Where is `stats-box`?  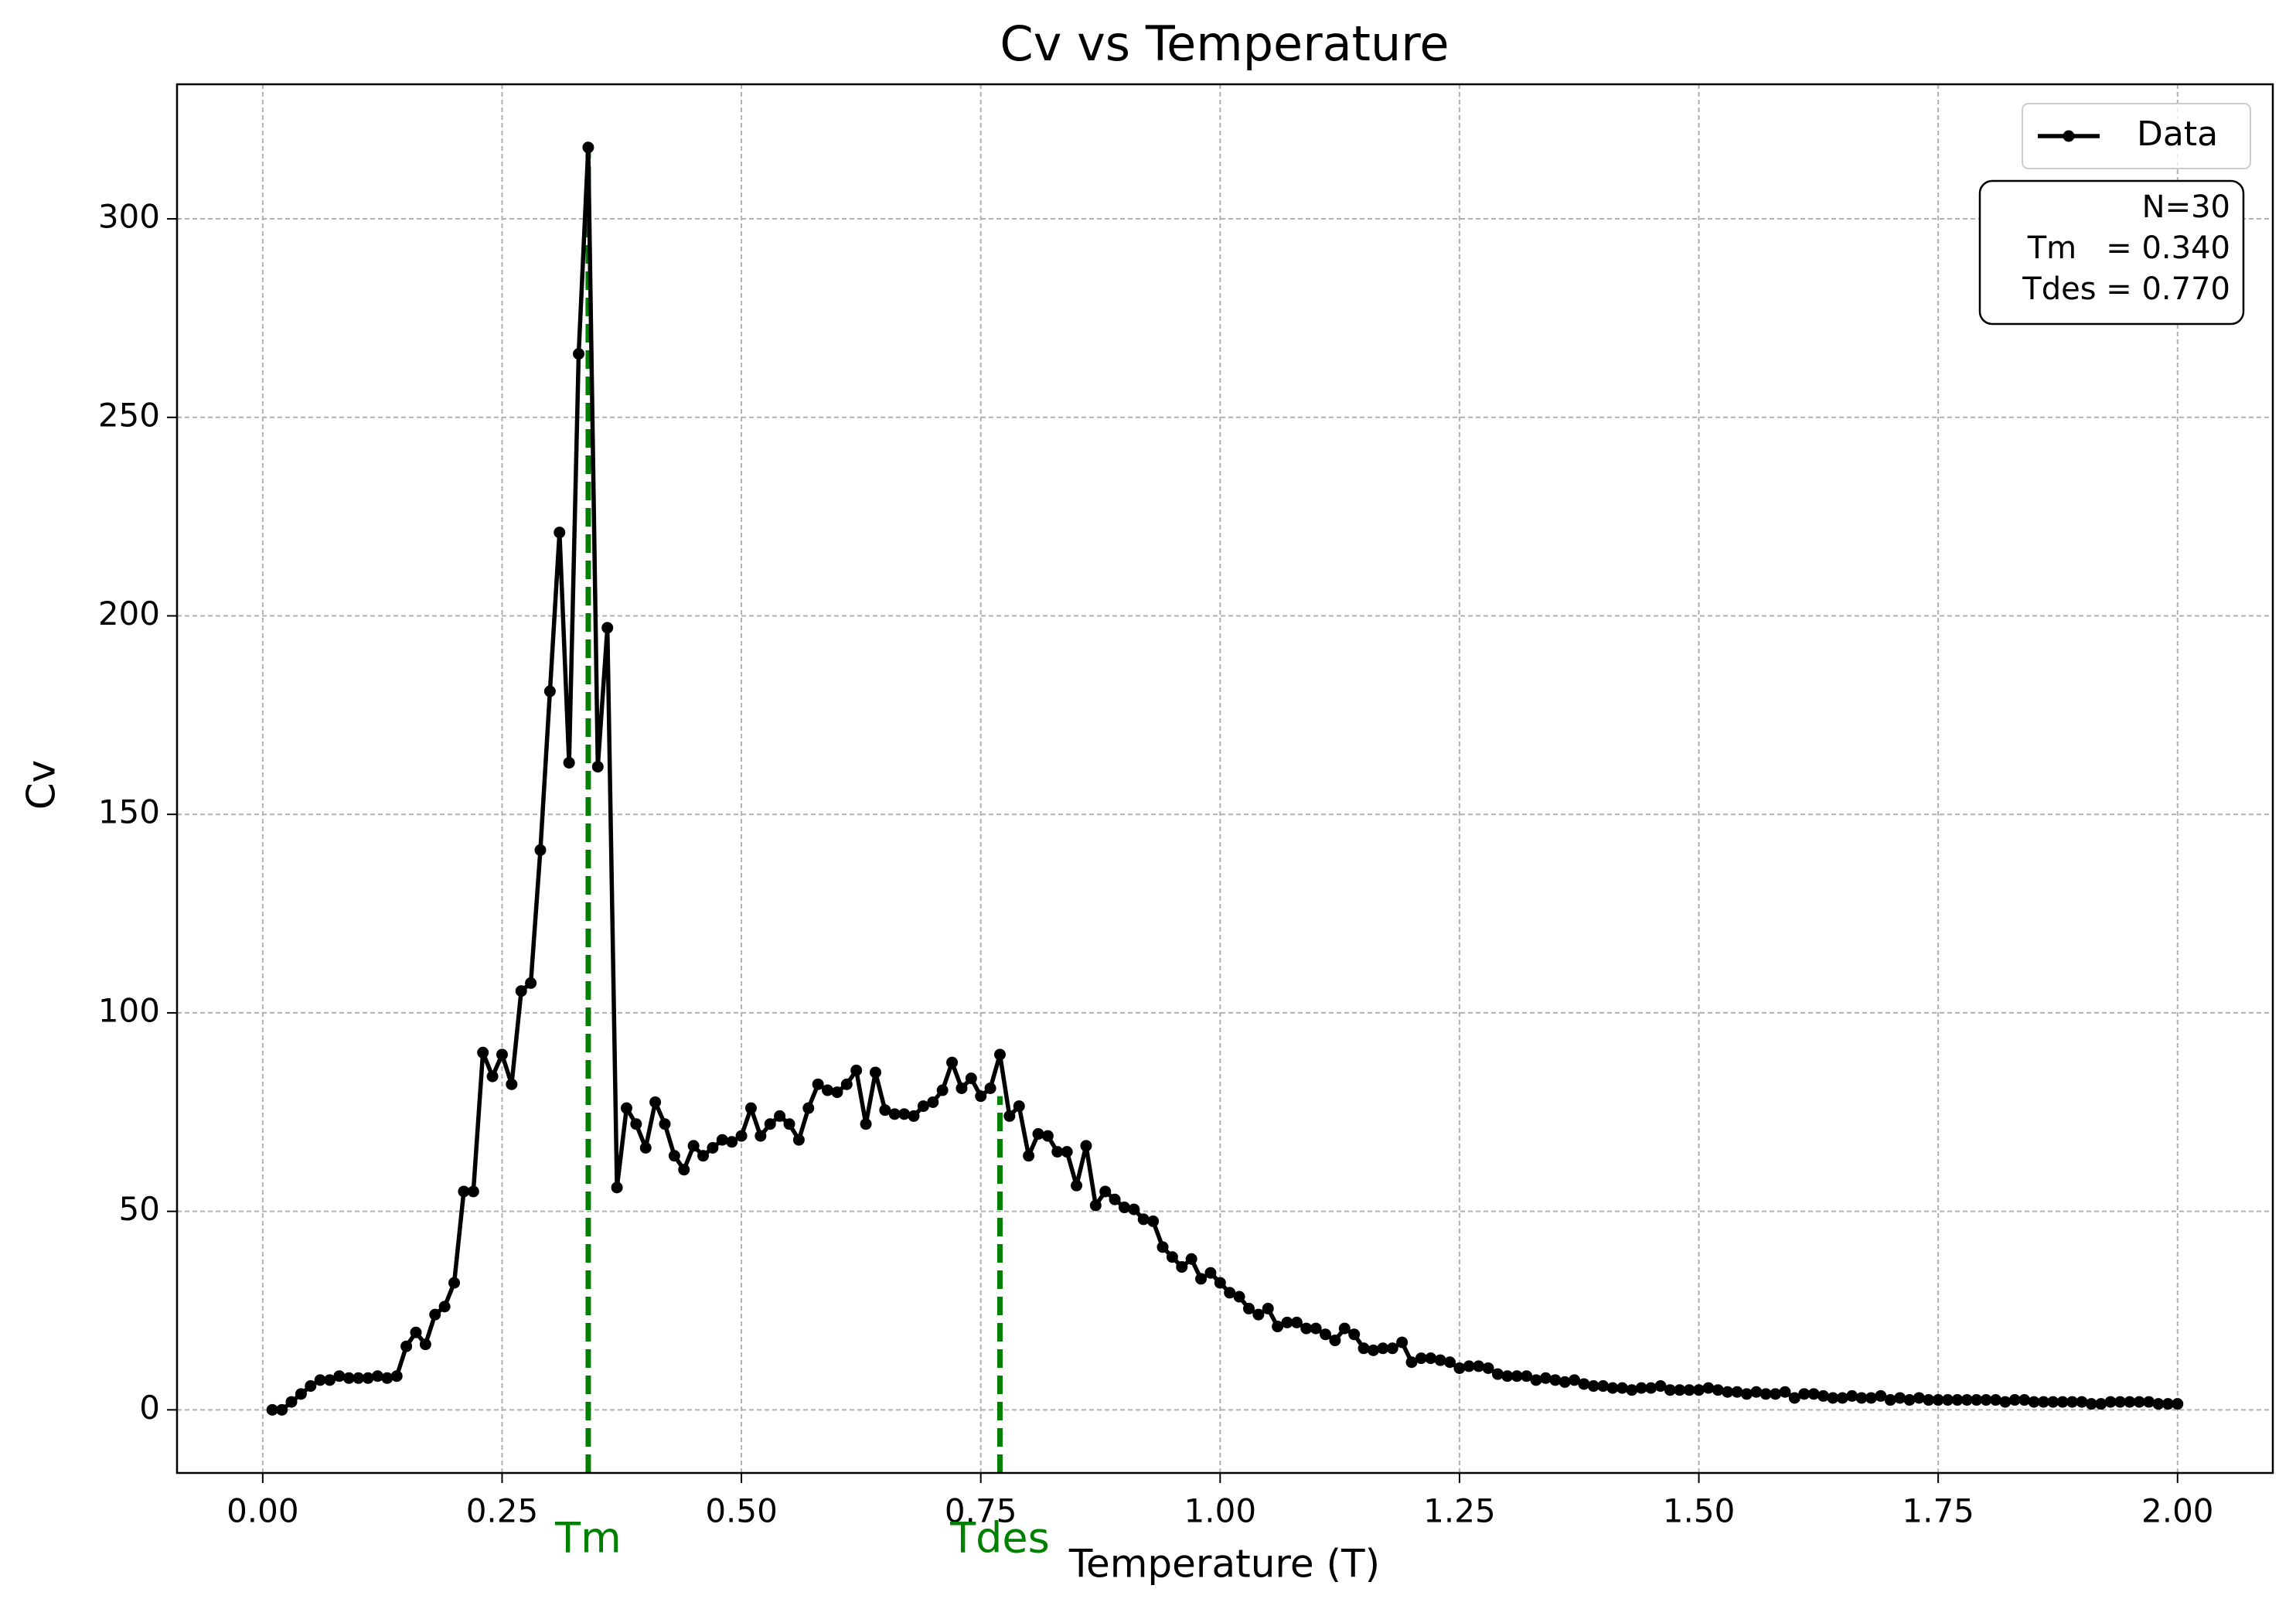 stats-box is located at coordinates (2111, 252).